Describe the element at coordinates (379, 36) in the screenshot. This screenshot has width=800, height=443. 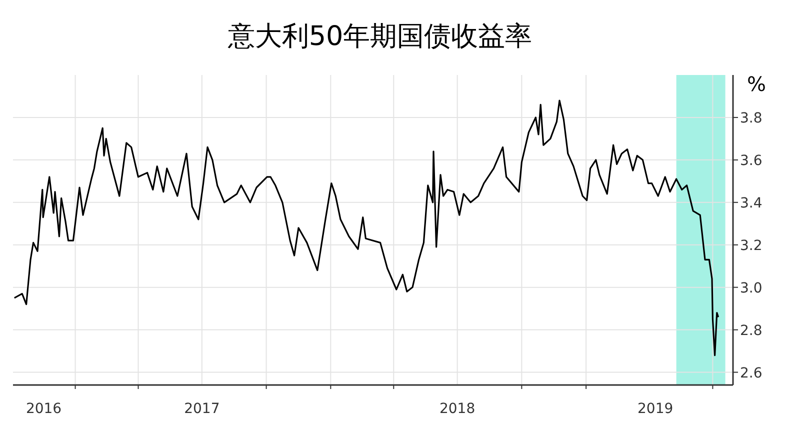
I see `chart-title: 意大利50年期国债收益率` at that location.